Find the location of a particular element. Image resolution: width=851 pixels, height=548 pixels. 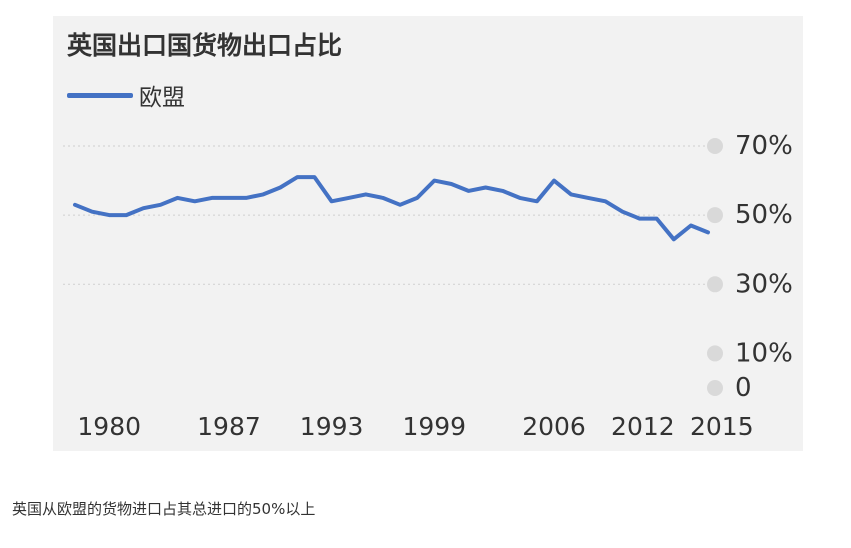

series-line-eu is located at coordinates (391, 208).